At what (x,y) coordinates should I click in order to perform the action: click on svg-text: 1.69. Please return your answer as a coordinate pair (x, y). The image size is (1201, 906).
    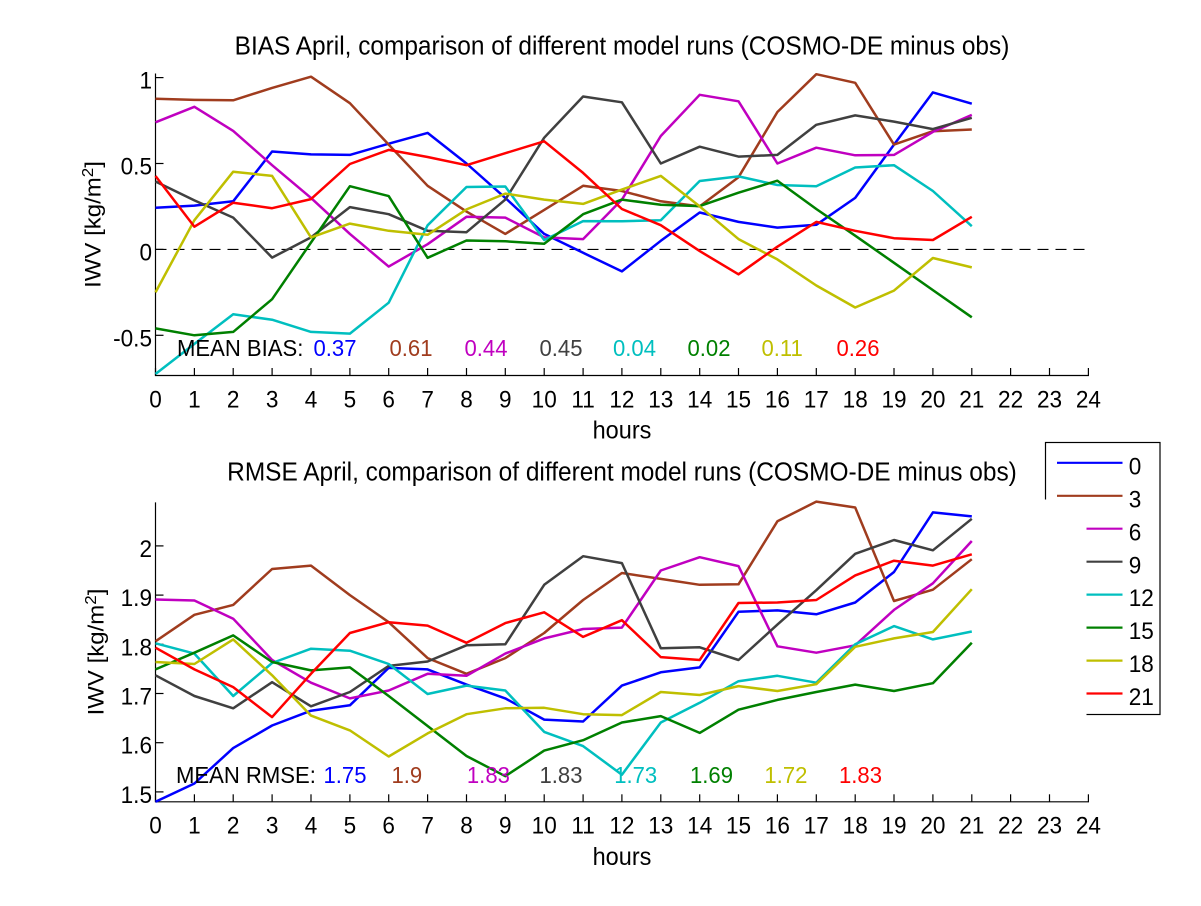
    Looking at the image, I should click on (711, 774).